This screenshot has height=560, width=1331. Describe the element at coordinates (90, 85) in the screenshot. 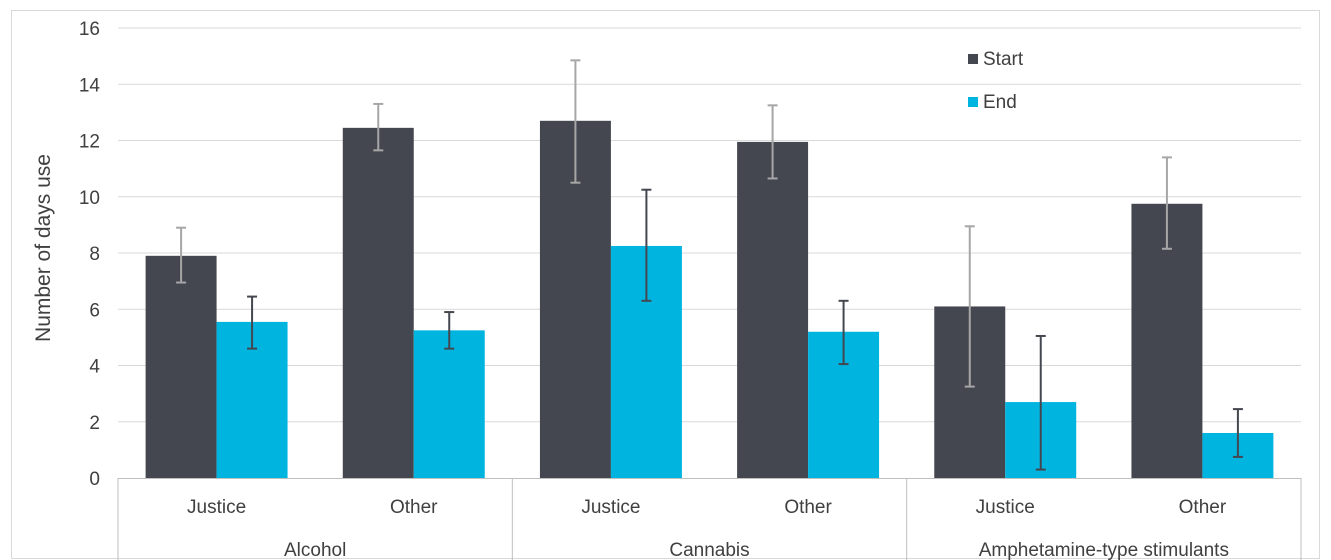

I see `y-tick-label: 14` at that location.